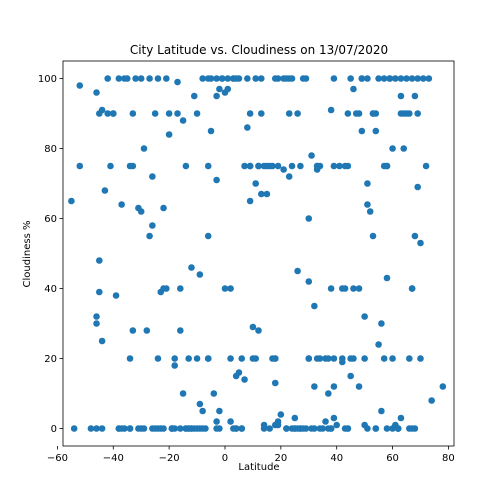 This screenshot has width=504, height=504. Describe the element at coordinates (50, 289) in the screenshot. I see `y-tick-label: 40` at that location.